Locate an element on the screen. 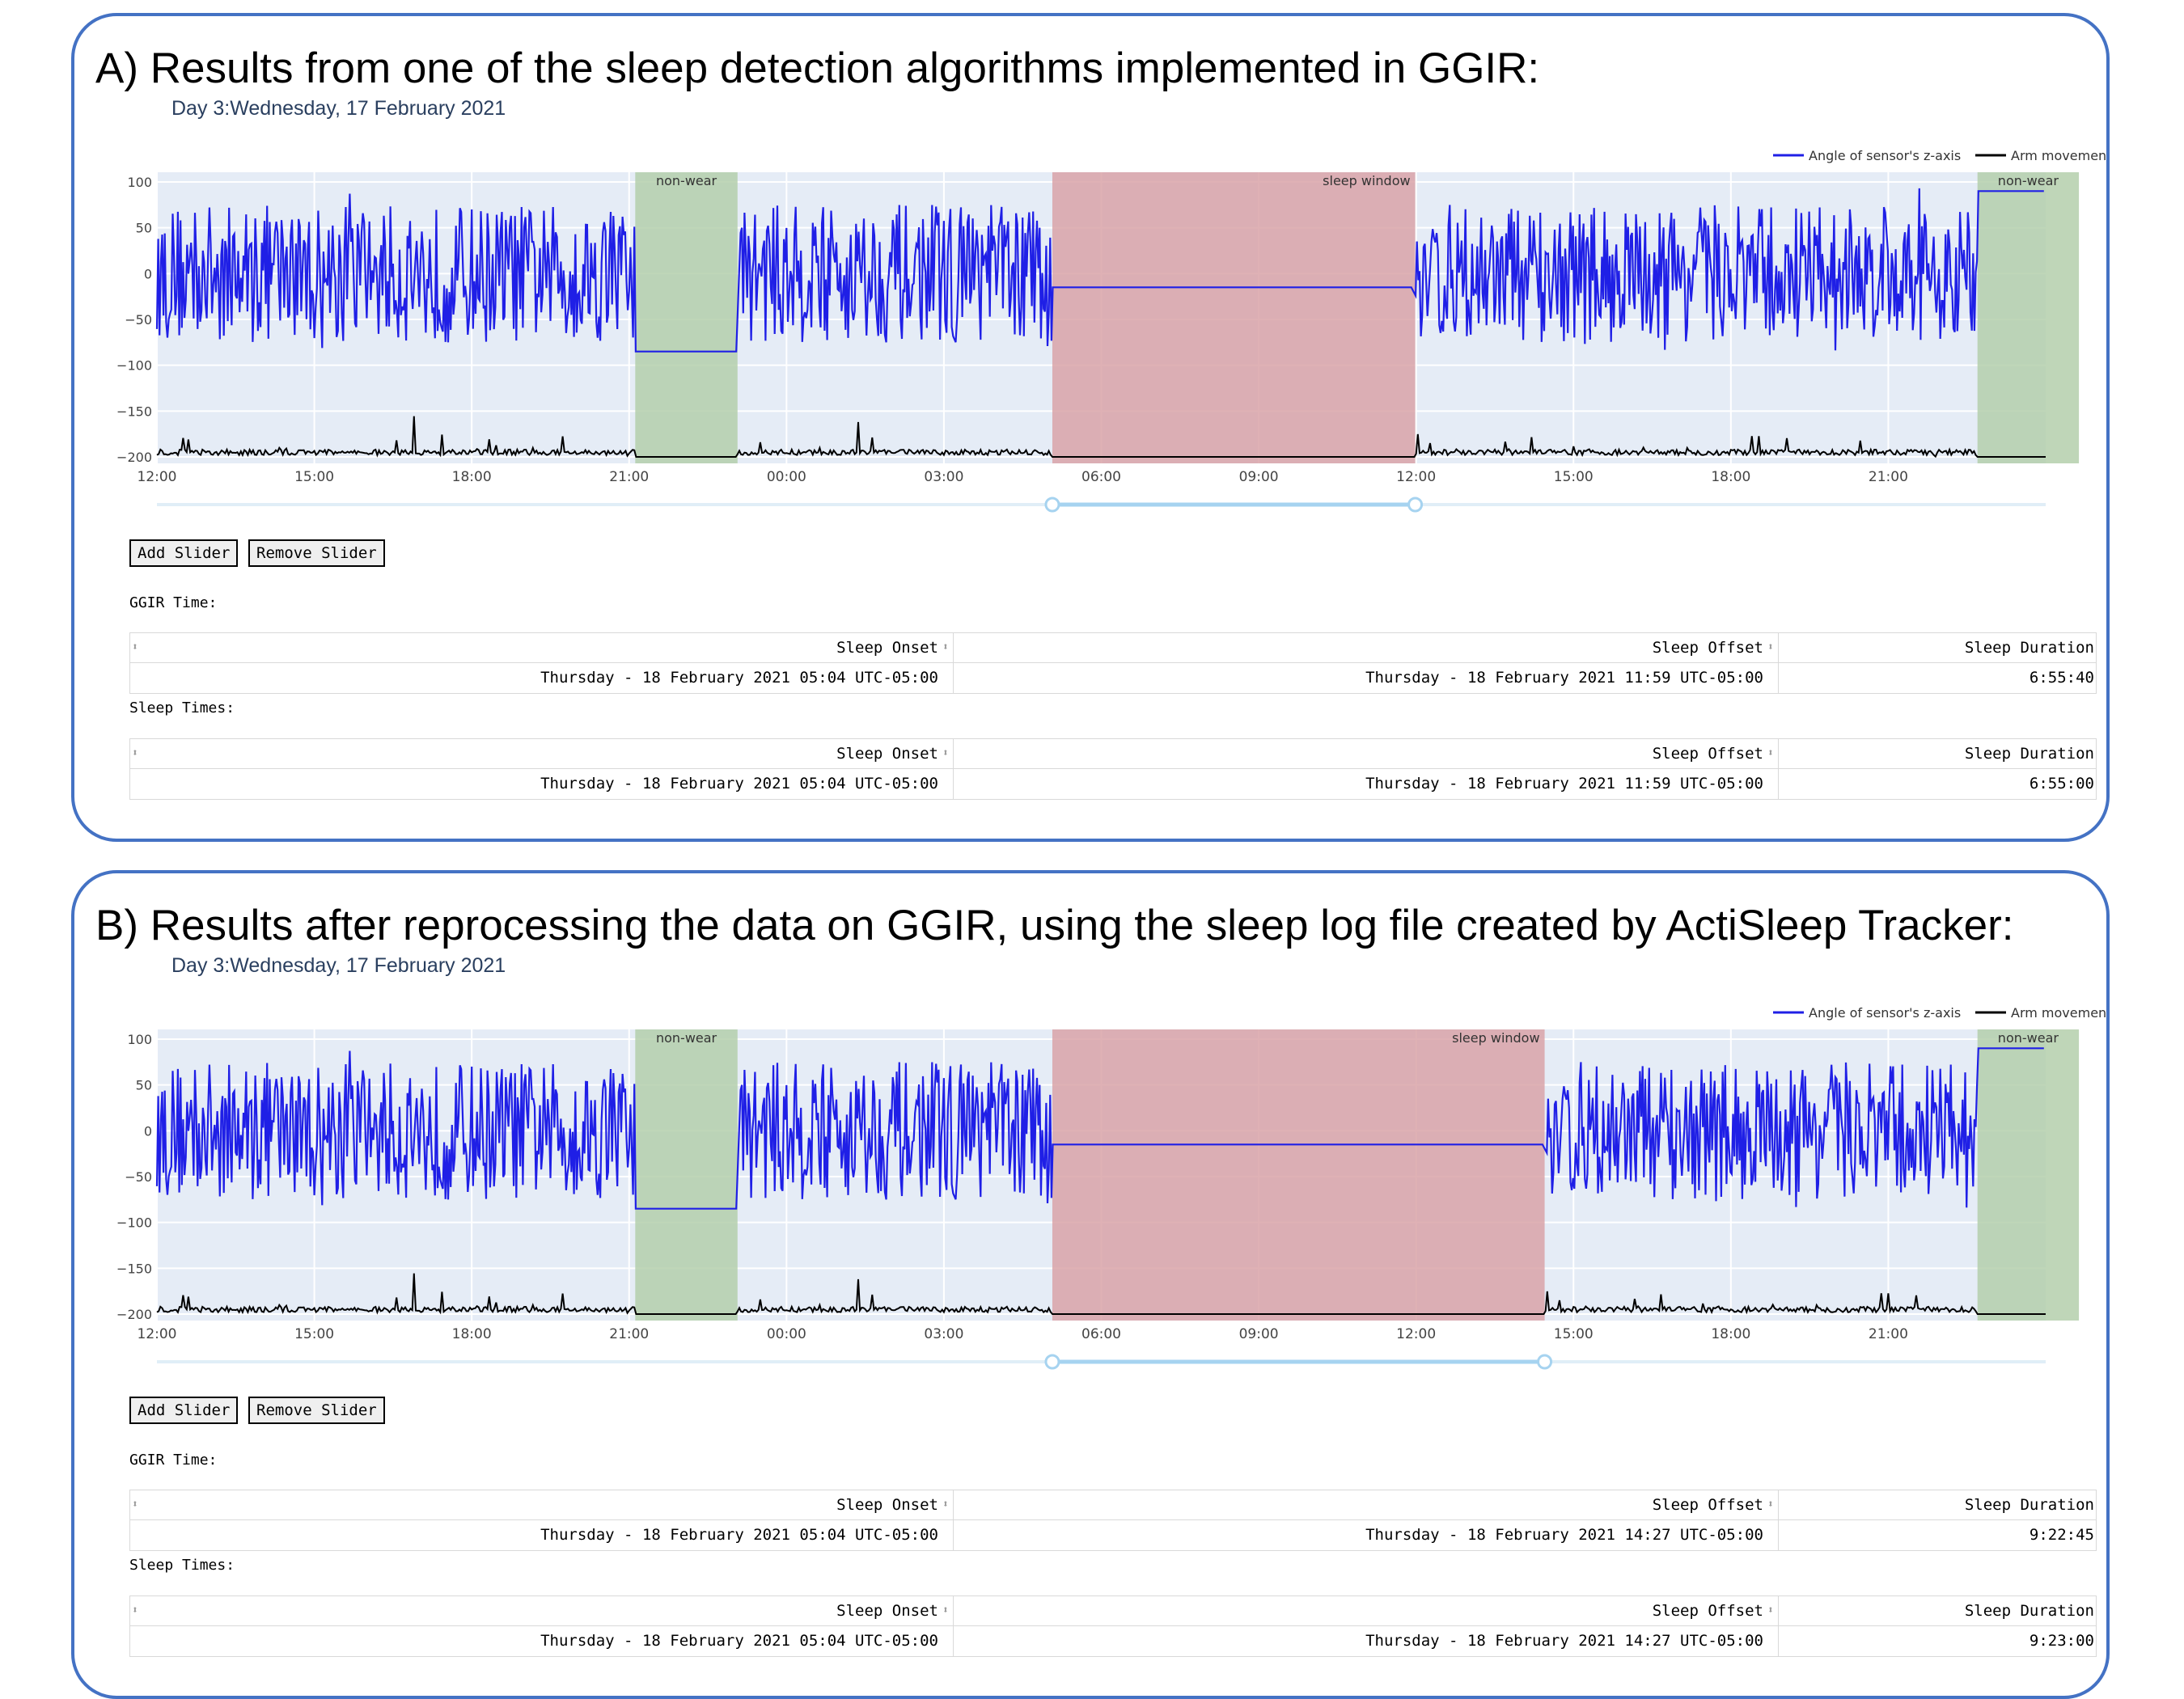 This screenshot has height=1699, width=2184. day-title: Day 3:Wednesday, 17 February 2021 is located at coordinates (338, 108).